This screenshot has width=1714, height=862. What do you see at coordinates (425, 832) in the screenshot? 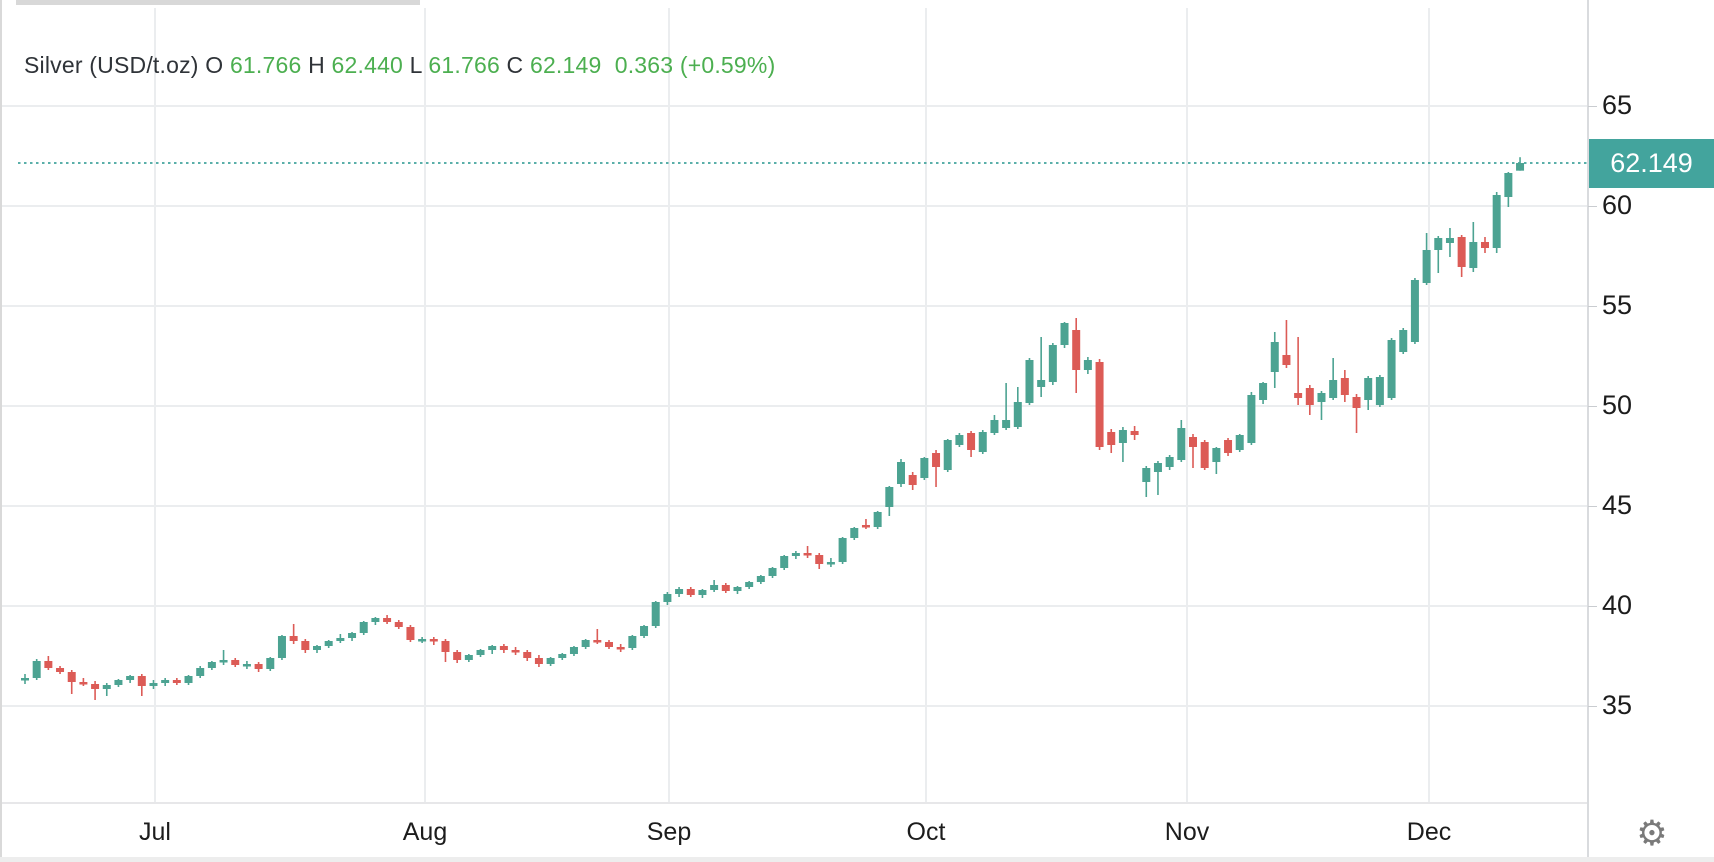
I see `x-axis-label: Aug` at bounding box center [425, 832].